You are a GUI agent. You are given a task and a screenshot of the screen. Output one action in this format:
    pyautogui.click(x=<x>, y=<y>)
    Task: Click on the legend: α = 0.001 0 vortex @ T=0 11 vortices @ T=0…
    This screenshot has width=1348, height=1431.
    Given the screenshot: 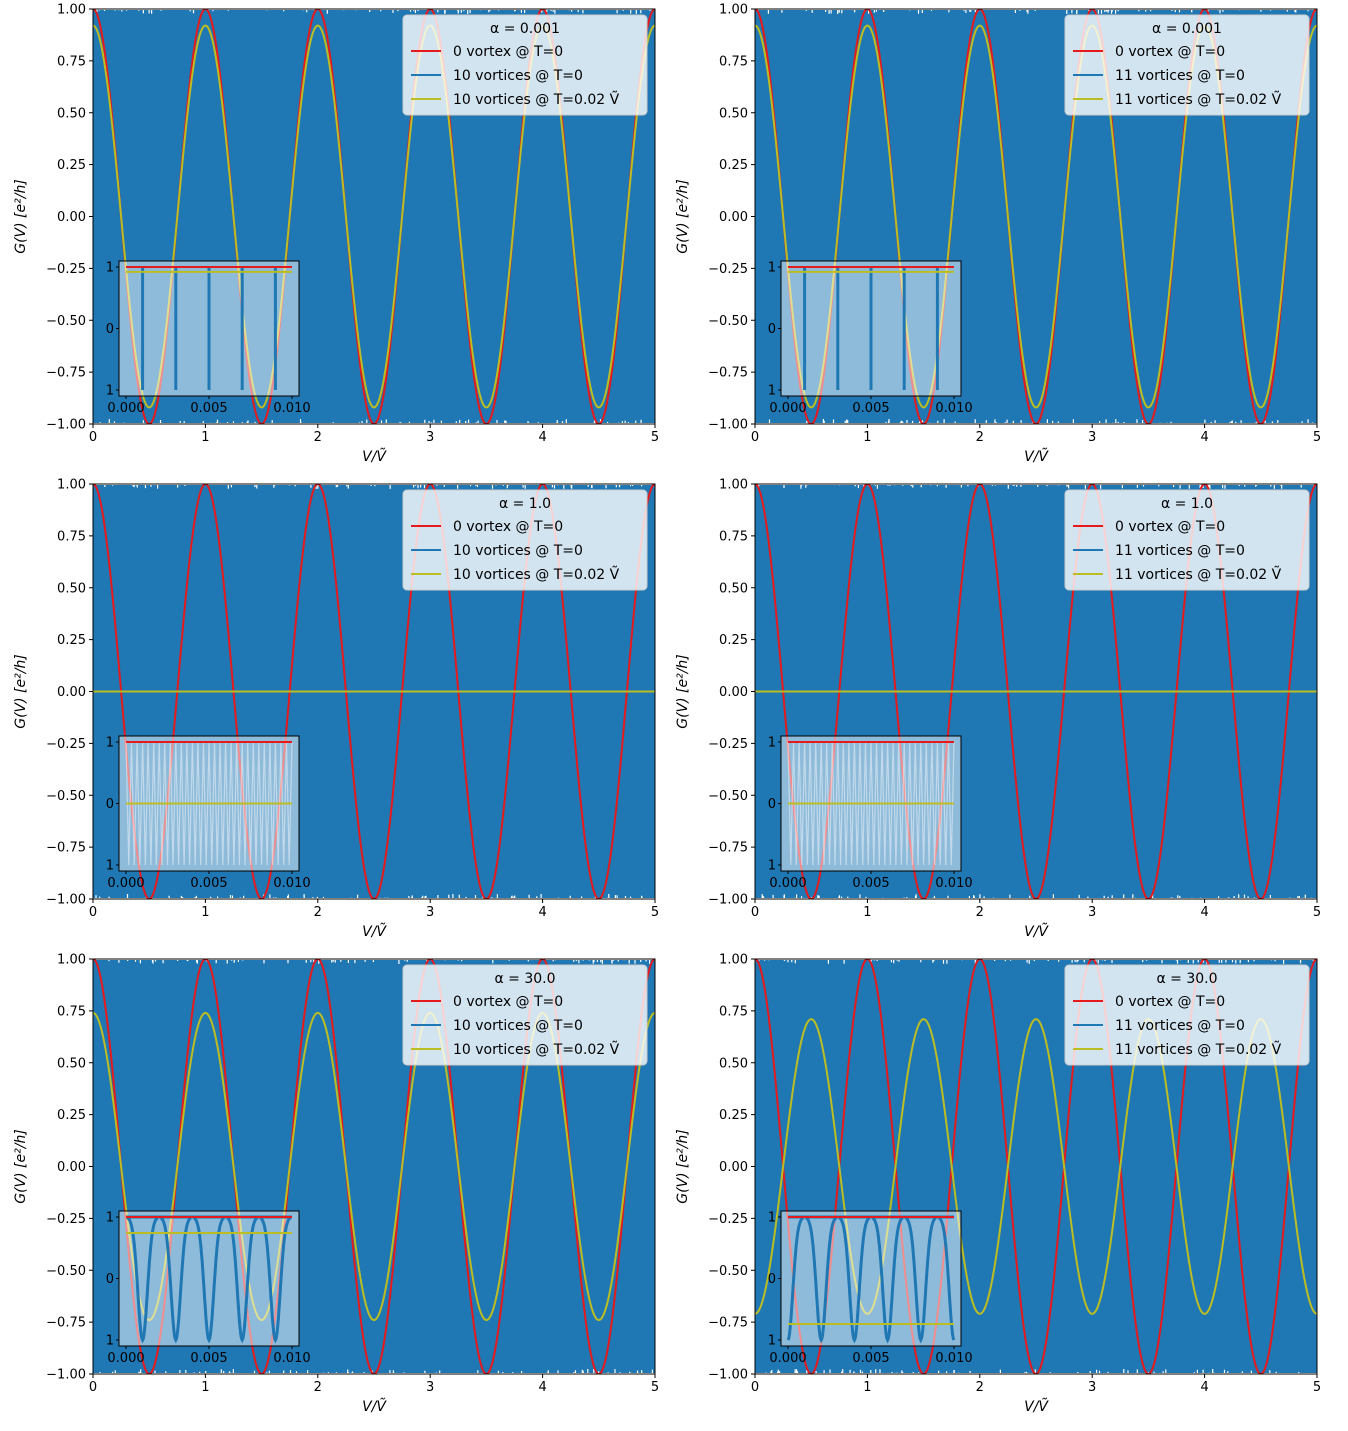 What is the action you would take?
    pyautogui.click(x=1187, y=65)
    